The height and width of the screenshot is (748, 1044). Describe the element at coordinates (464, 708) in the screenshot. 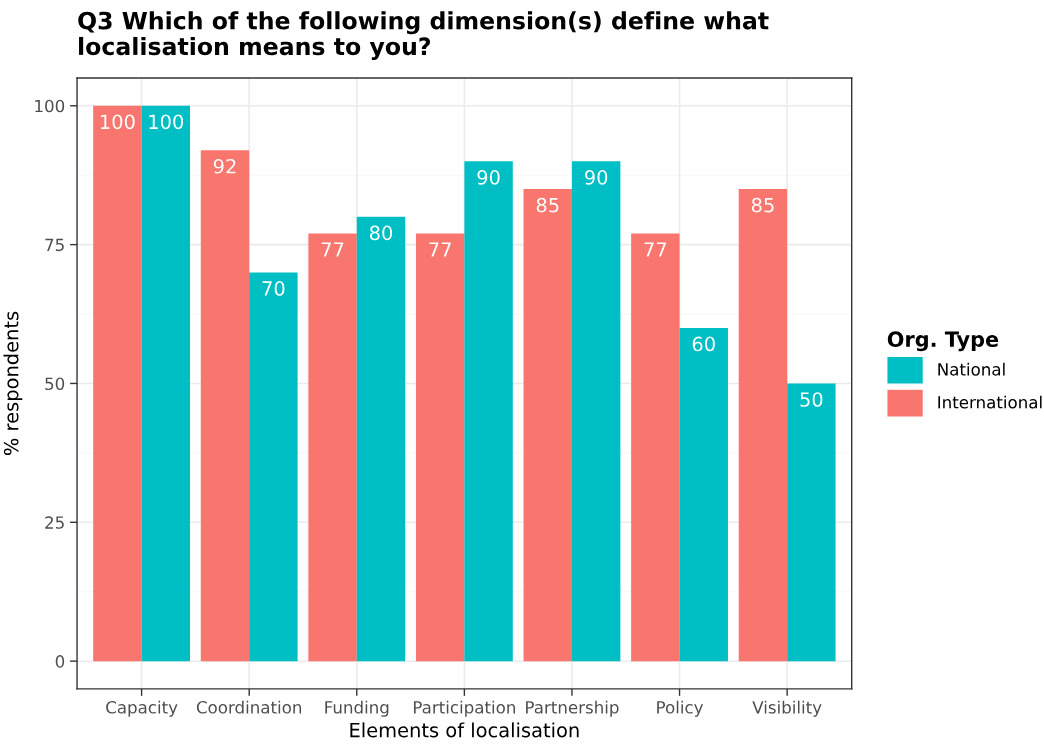

I see `x-tick-label: Participation` at that location.